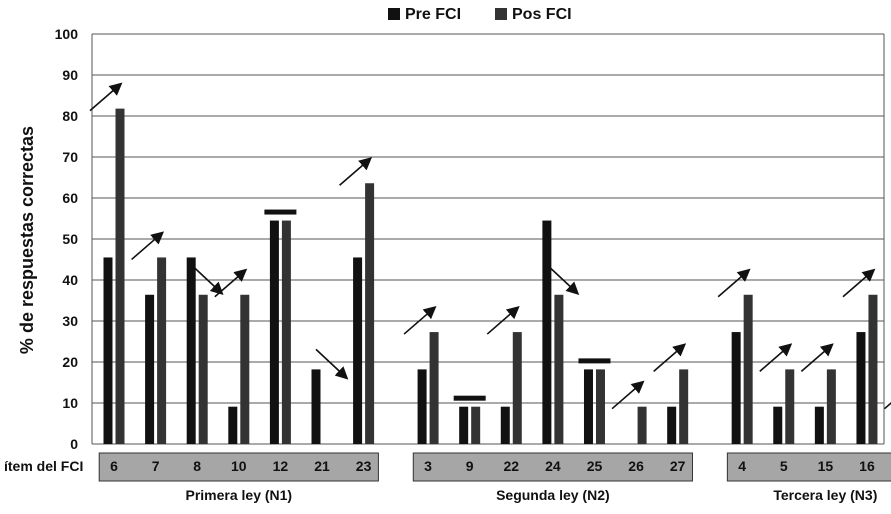  I want to click on x-tick-label-item-16: 16, so click(867, 466).